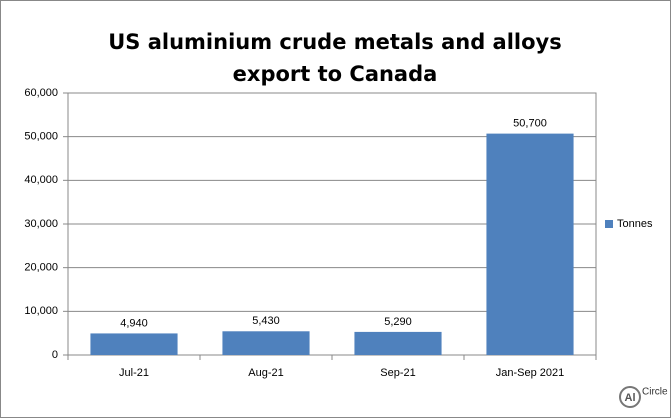 This screenshot has width=671, height=418. I want to click on y-tick-label: 60,000, so click(41, 93).